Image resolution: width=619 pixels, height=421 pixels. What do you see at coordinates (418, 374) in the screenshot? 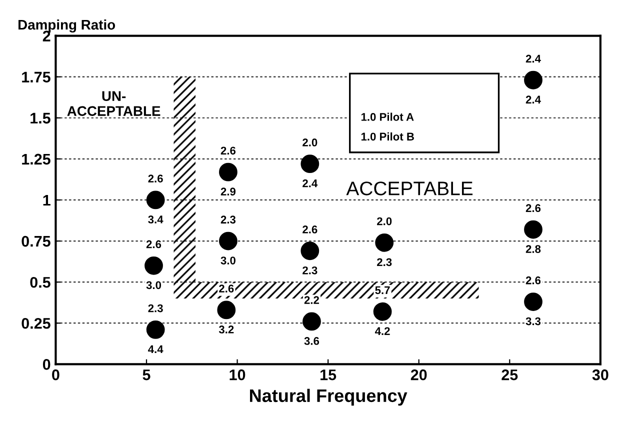
I see `x-tick-label: 20` at bounding box center [418, 374].